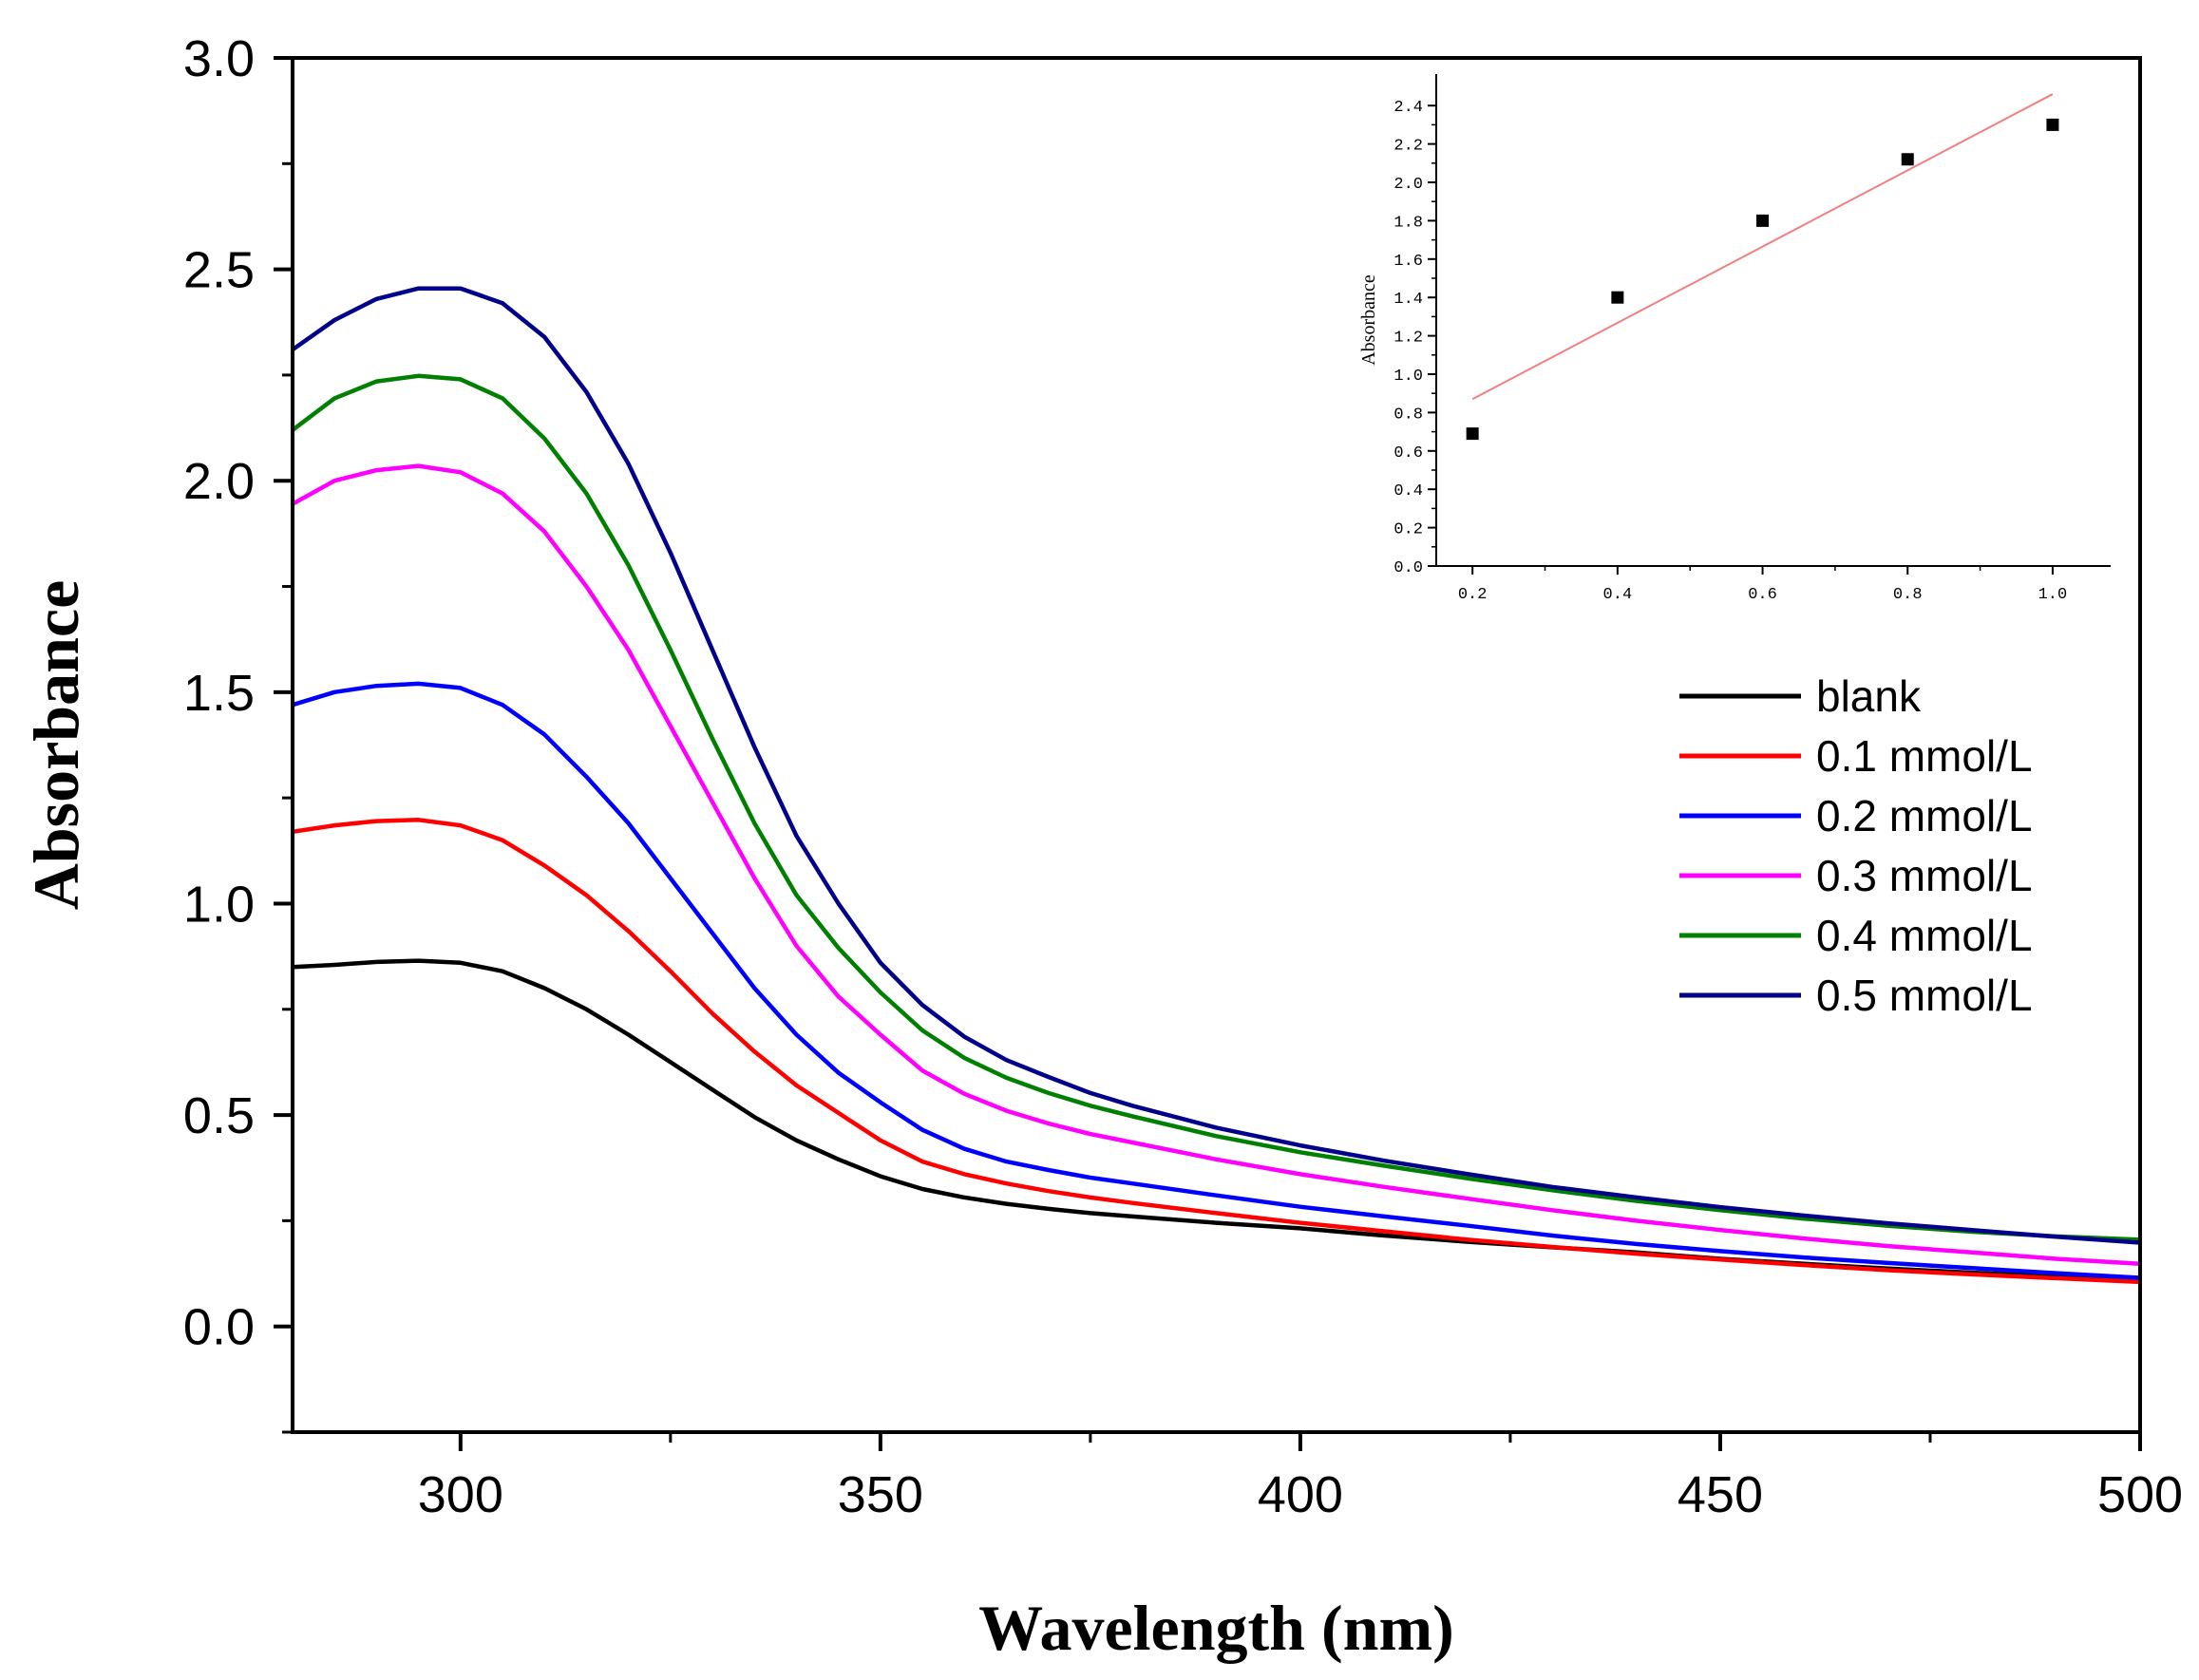 The width and height of the screenshot is (2199, 1680). Describe the element at coordinates (1369, 320) in the screenshot. I see `inset-y-axis-title: Absorbance` at that location.